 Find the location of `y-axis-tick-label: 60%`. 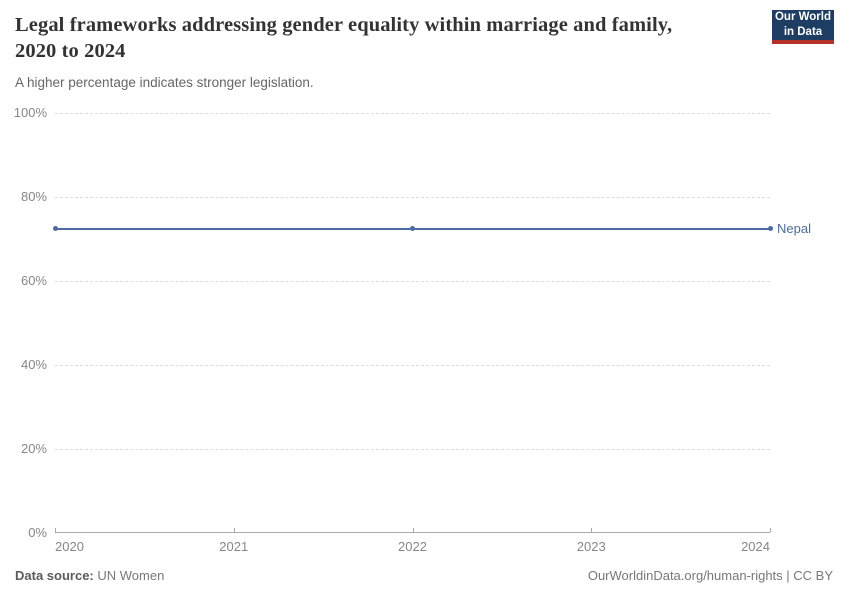

y-axis-tick-label: 60% is located at coordinates (33, 280).